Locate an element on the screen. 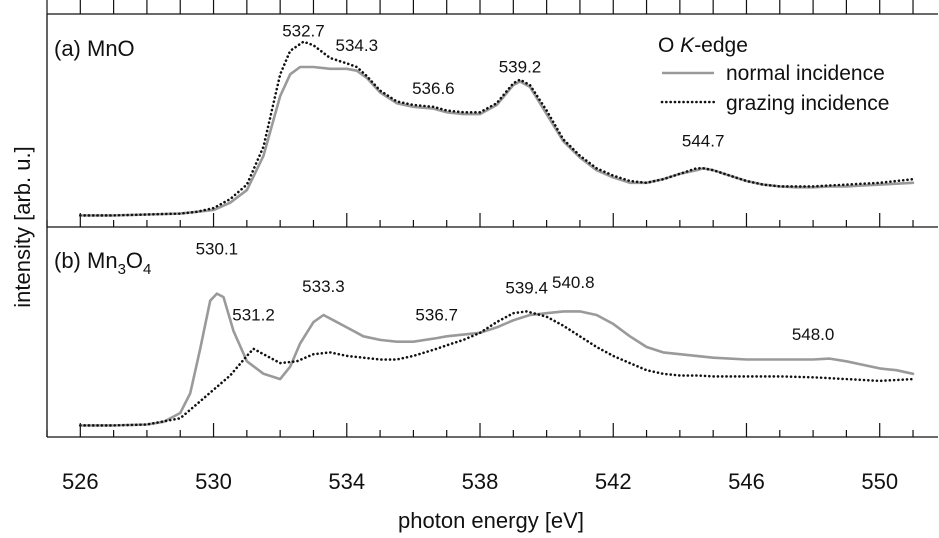 This screenshot has width=939, height=538. legend-title: O K-edge is located at coordinates (703, 45).